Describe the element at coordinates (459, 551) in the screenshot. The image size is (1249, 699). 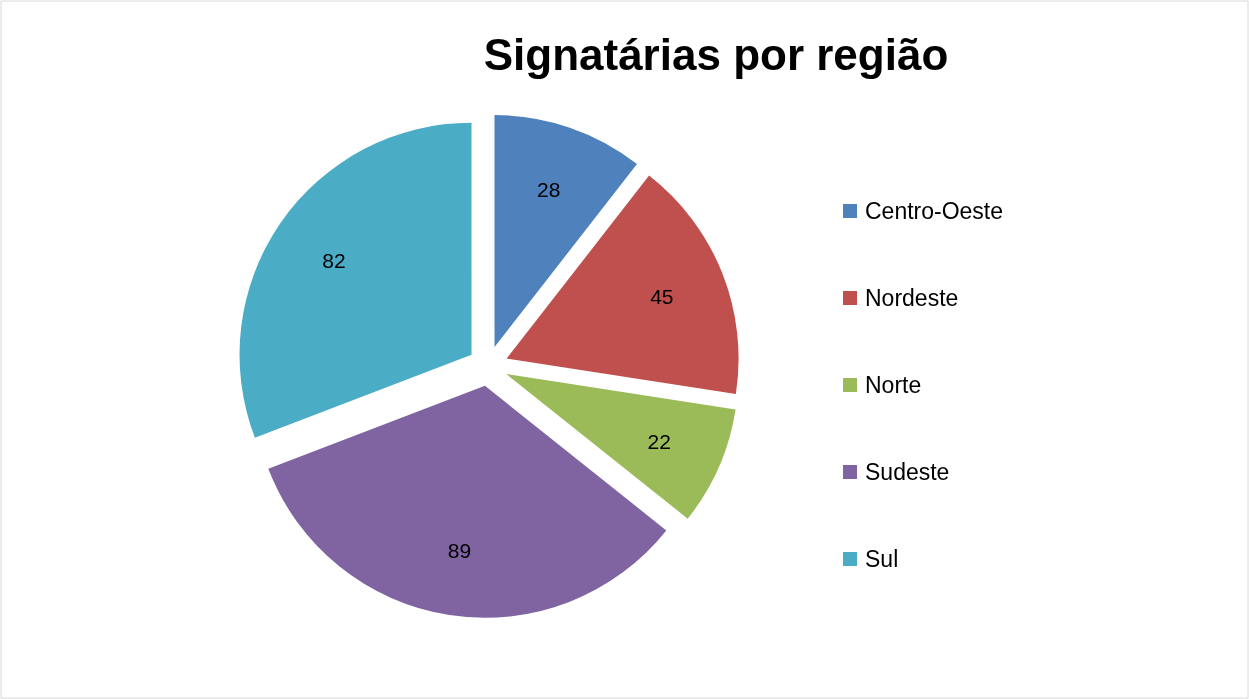
I see `data-label: 89` at that location.